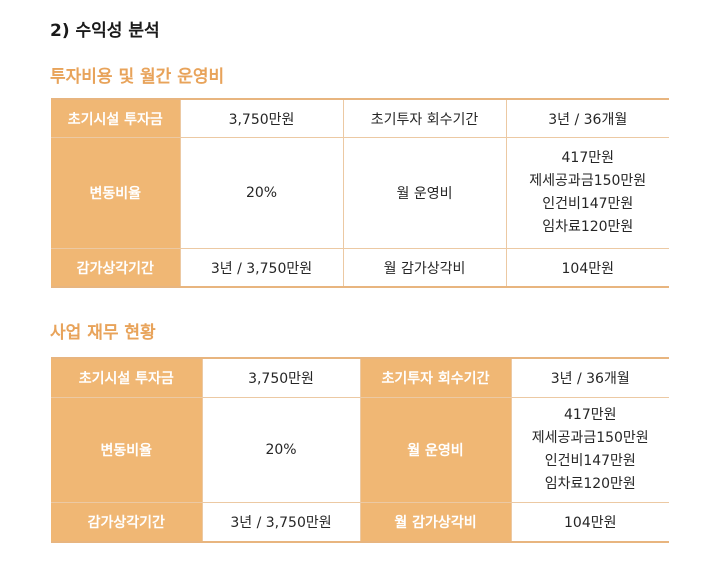 Image resolution: width=720 pixels, height=564 pixels. I want to click on section-heading: 2) 수익성 분석, so click(105, 31).